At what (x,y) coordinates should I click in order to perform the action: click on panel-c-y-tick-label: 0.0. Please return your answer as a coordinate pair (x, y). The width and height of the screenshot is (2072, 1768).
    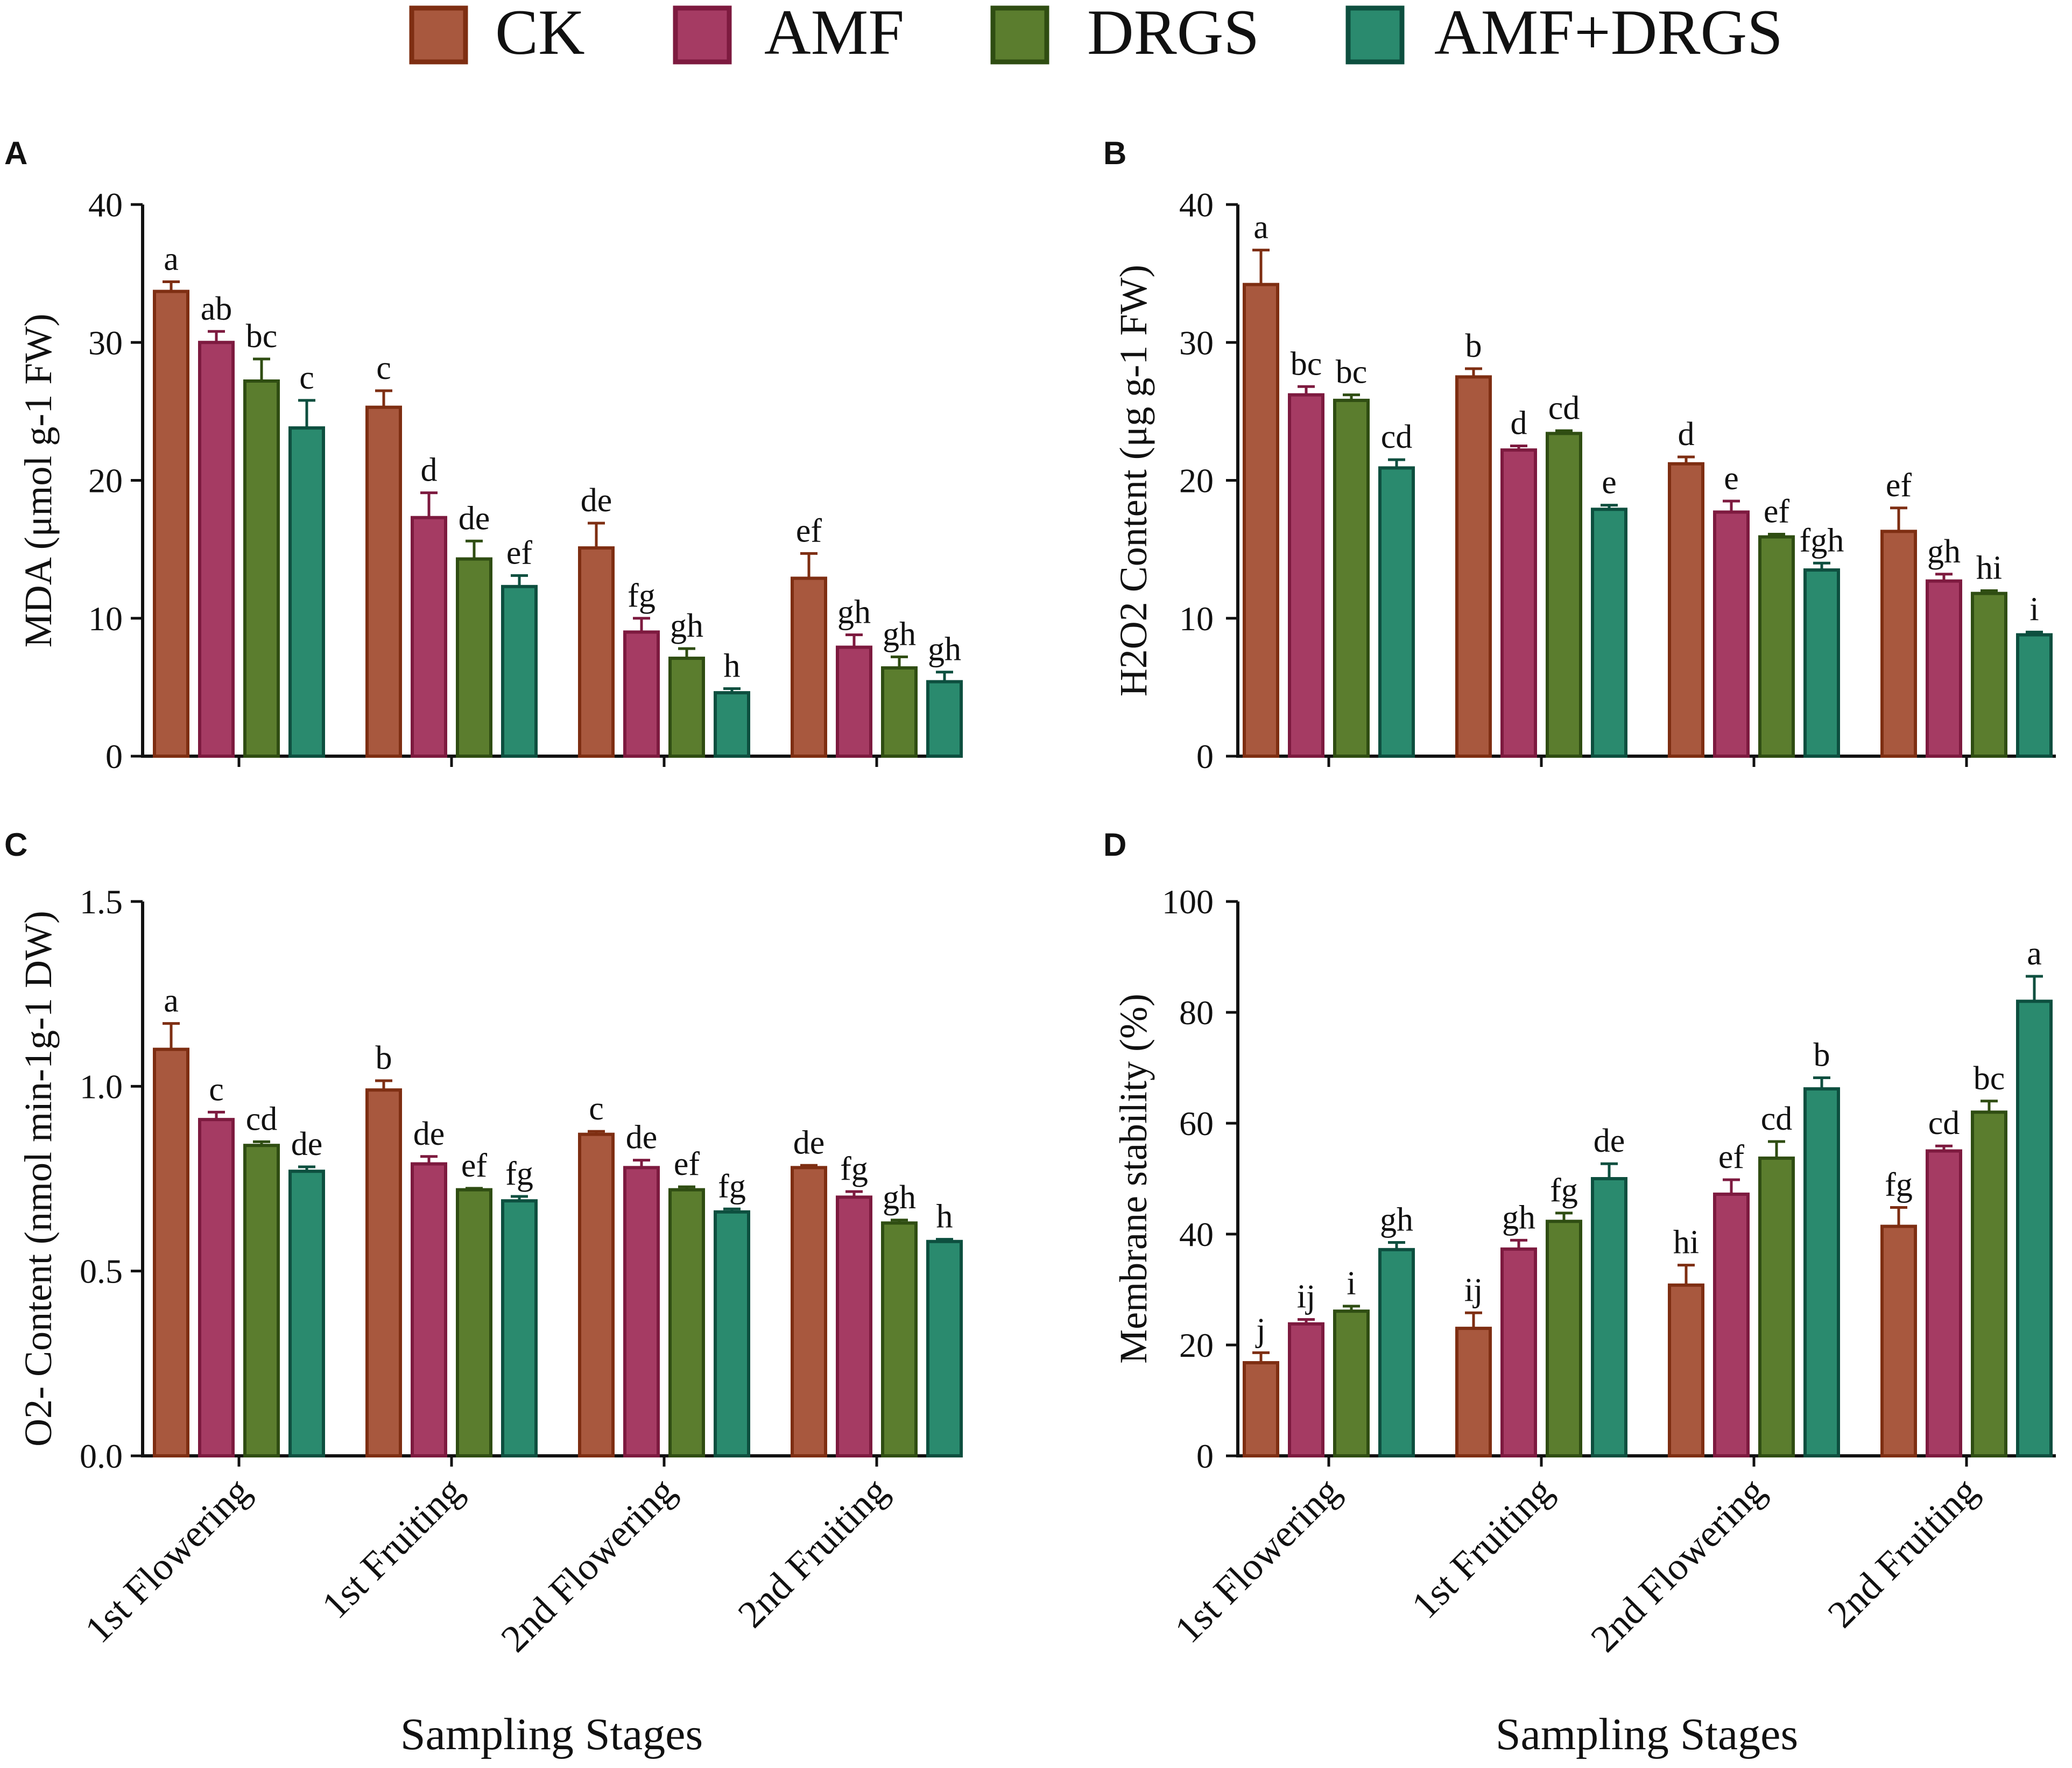
    Looking at the image, I should click on (101, 1456).